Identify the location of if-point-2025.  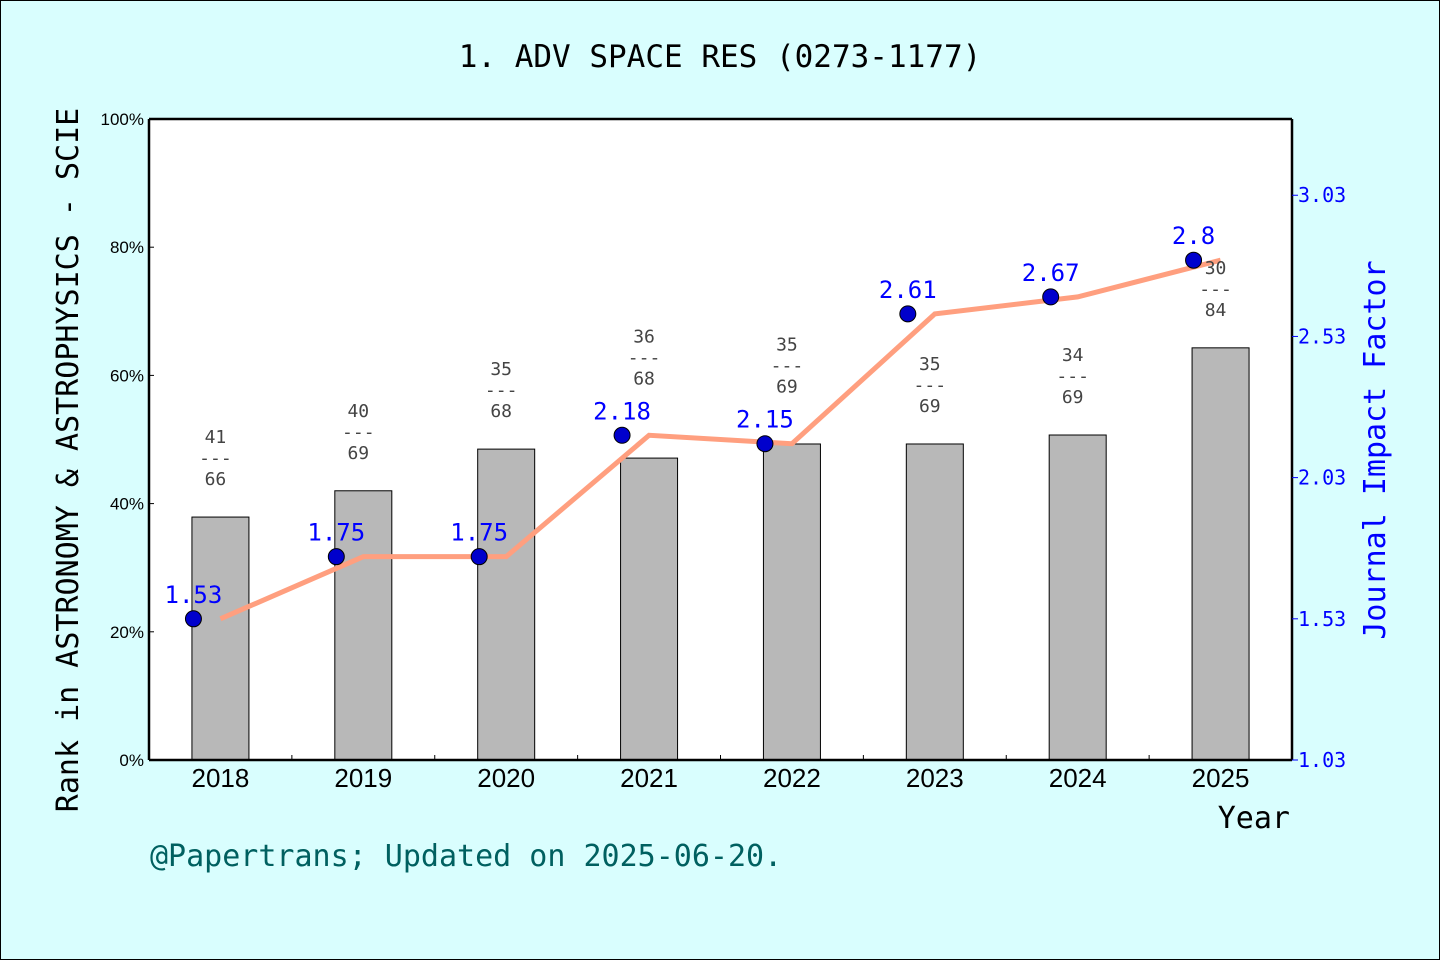
(1194, 260).